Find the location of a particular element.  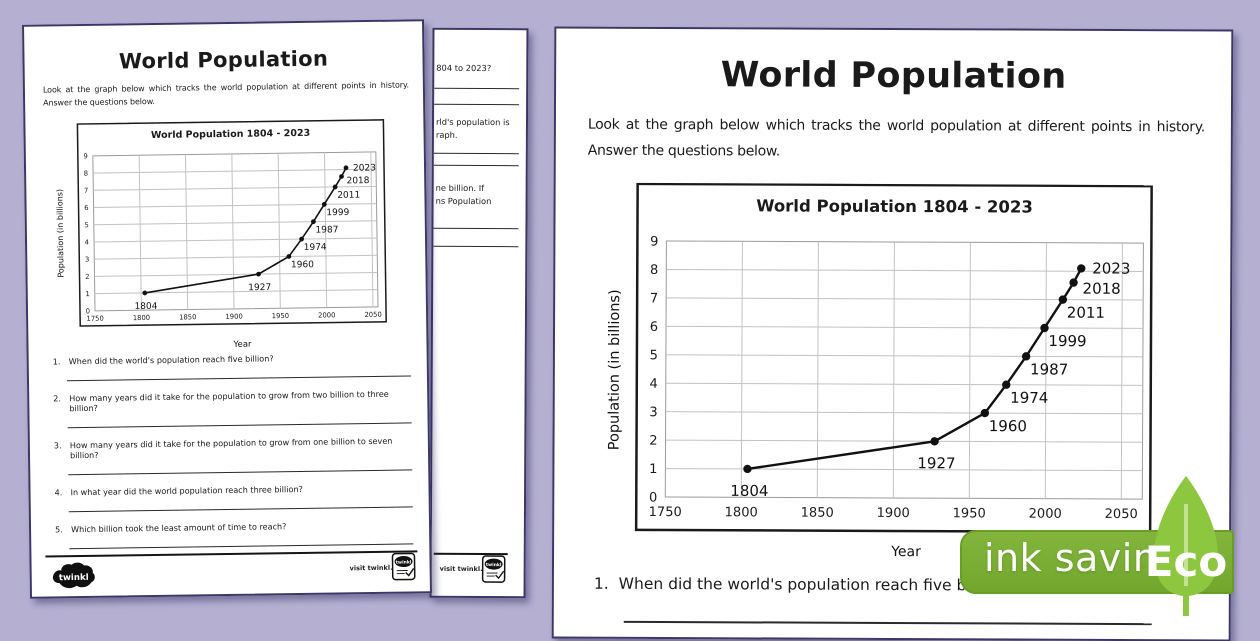

svg-text: 4 is located at coordinates (87, 242).